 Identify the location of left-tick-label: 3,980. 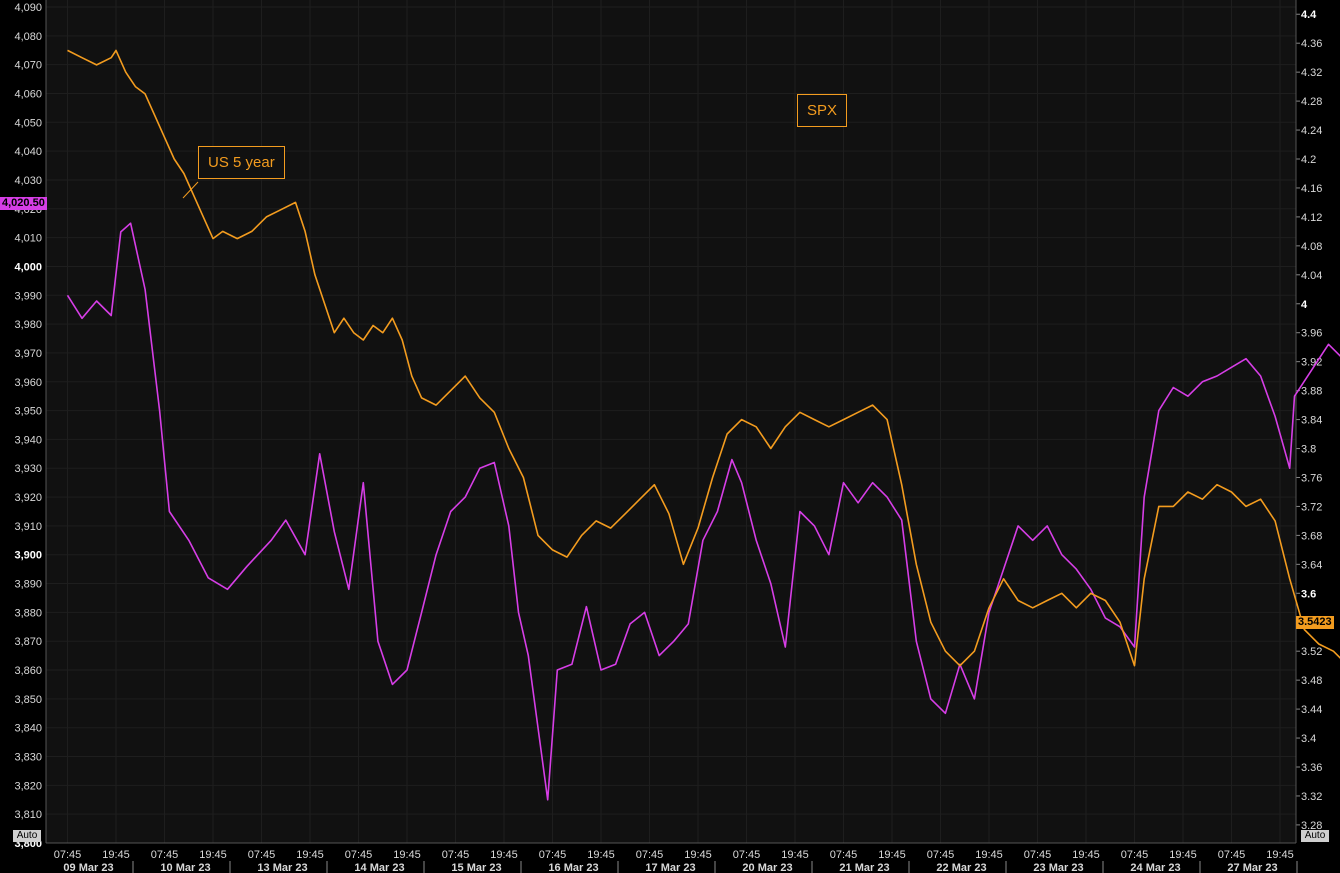
(28, 325).